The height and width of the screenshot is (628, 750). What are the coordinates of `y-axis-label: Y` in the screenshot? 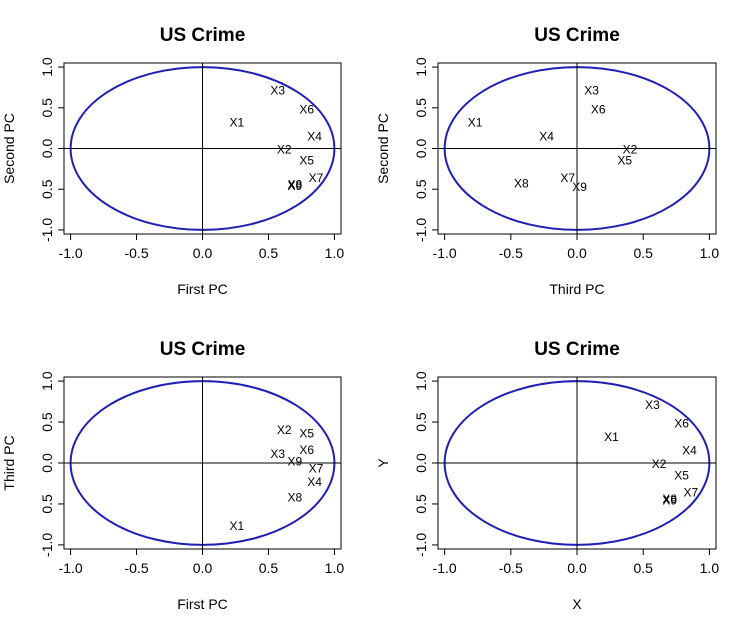 It's located at (383, 463).